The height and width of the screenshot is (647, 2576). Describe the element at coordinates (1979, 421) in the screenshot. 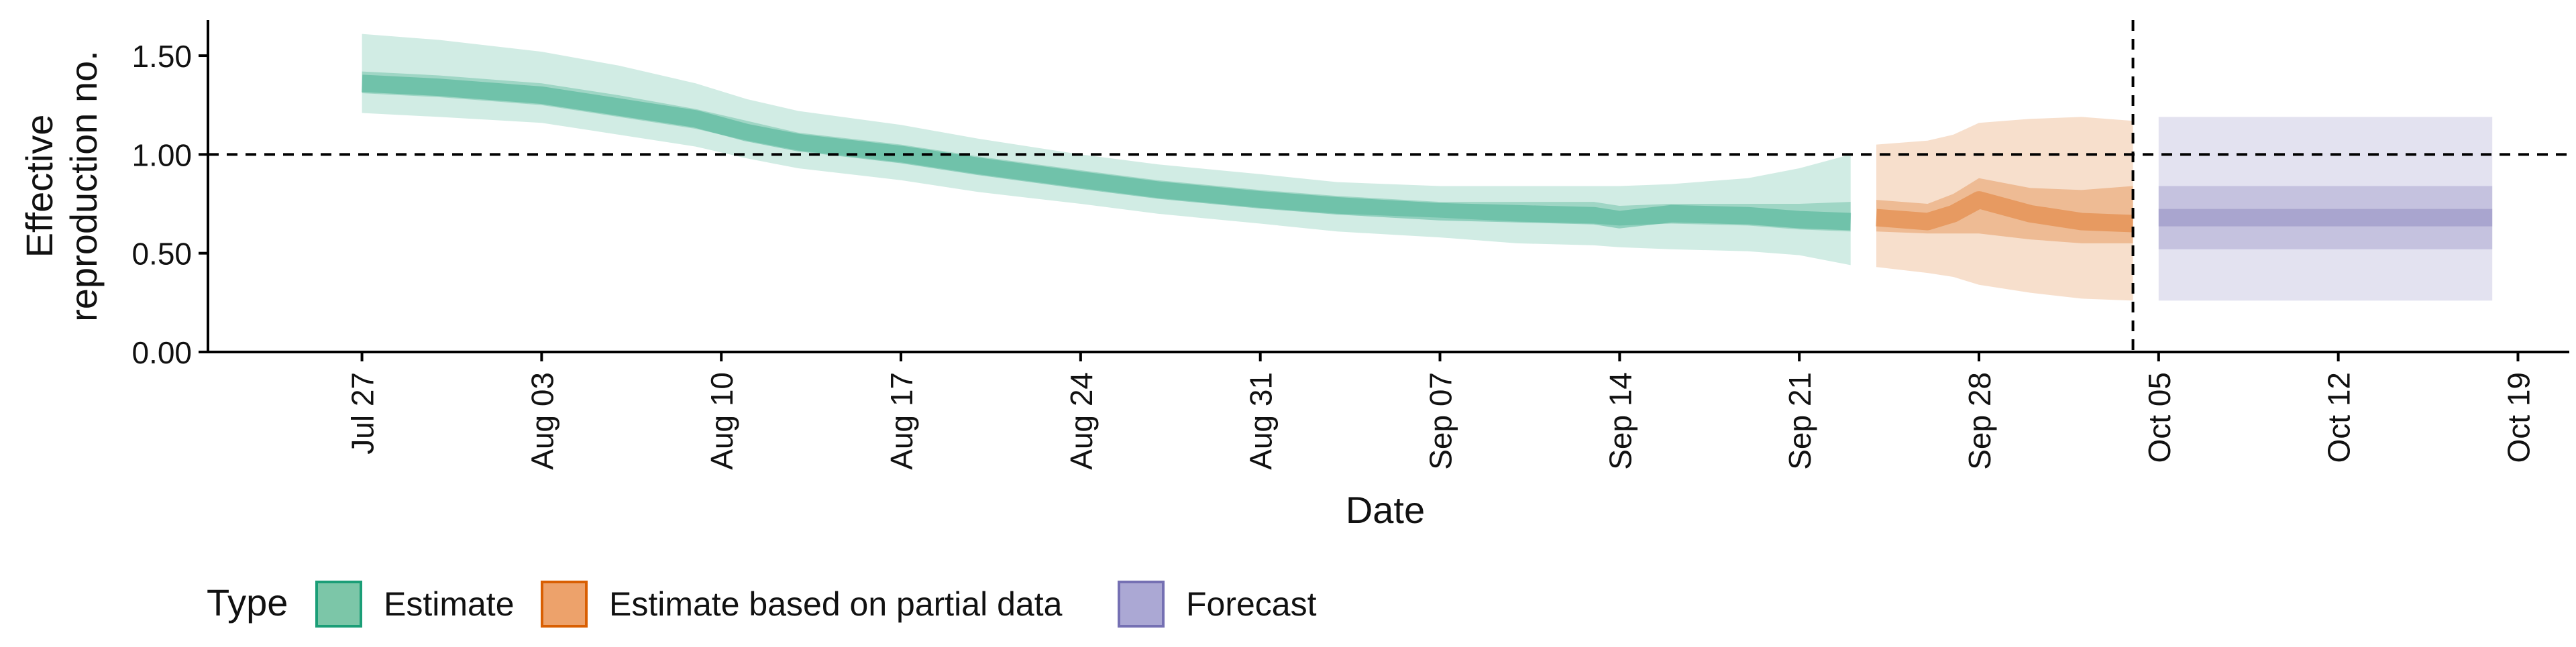

I see `x-tick-label: Sep 28` at that location.